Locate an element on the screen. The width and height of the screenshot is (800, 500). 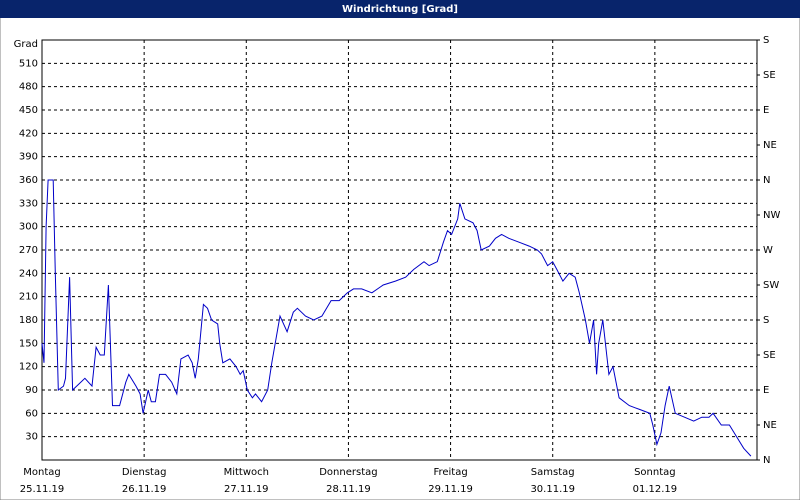
y-tick-label: 510 is located at coordinates (28, 63).